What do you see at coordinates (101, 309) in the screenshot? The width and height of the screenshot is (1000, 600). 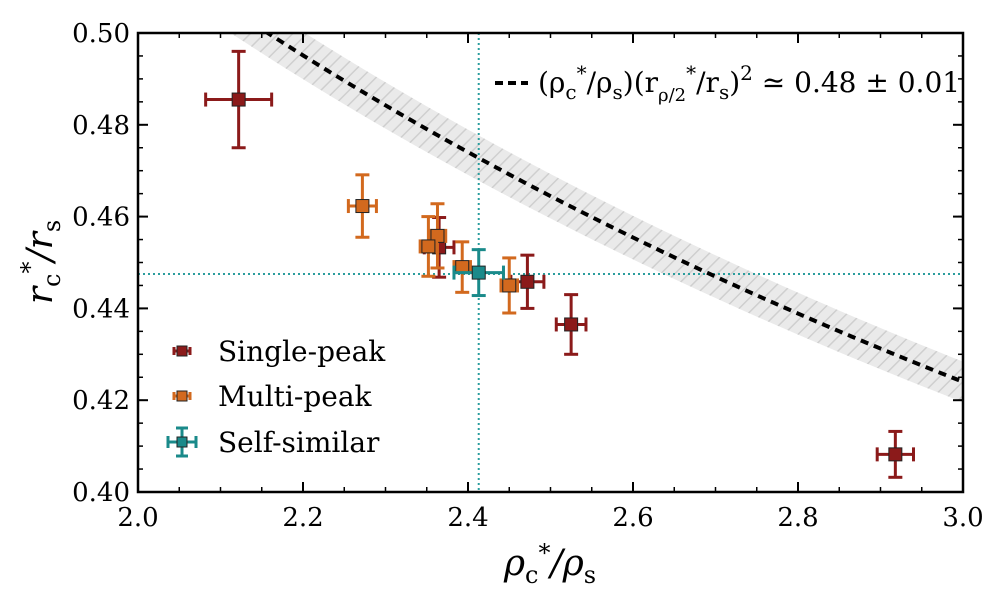 I see `y-tick-label: 0.44` at bounding box center [101, 309].